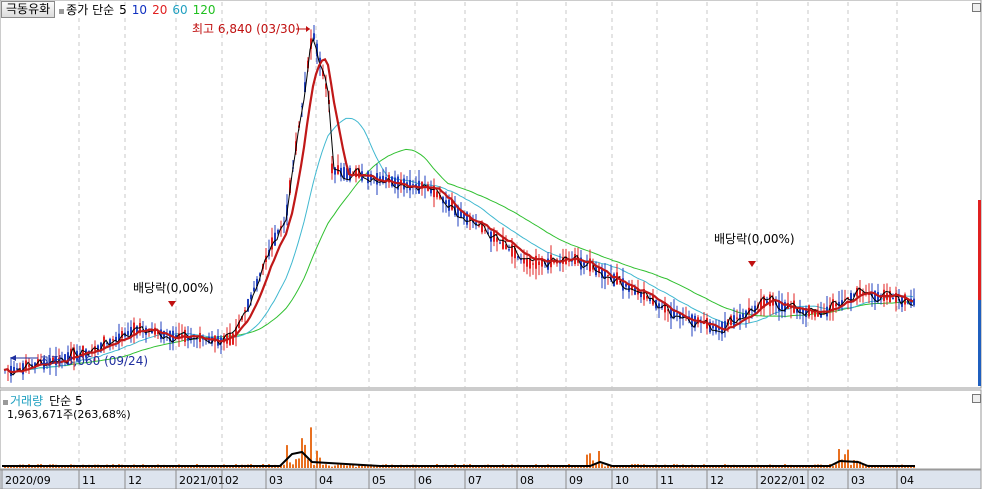 The image size is (982, 492). What do you see at coordinates (976, 7) in the screenshot?
I see `price-panel-max-button` at bounding box center [976, 7].